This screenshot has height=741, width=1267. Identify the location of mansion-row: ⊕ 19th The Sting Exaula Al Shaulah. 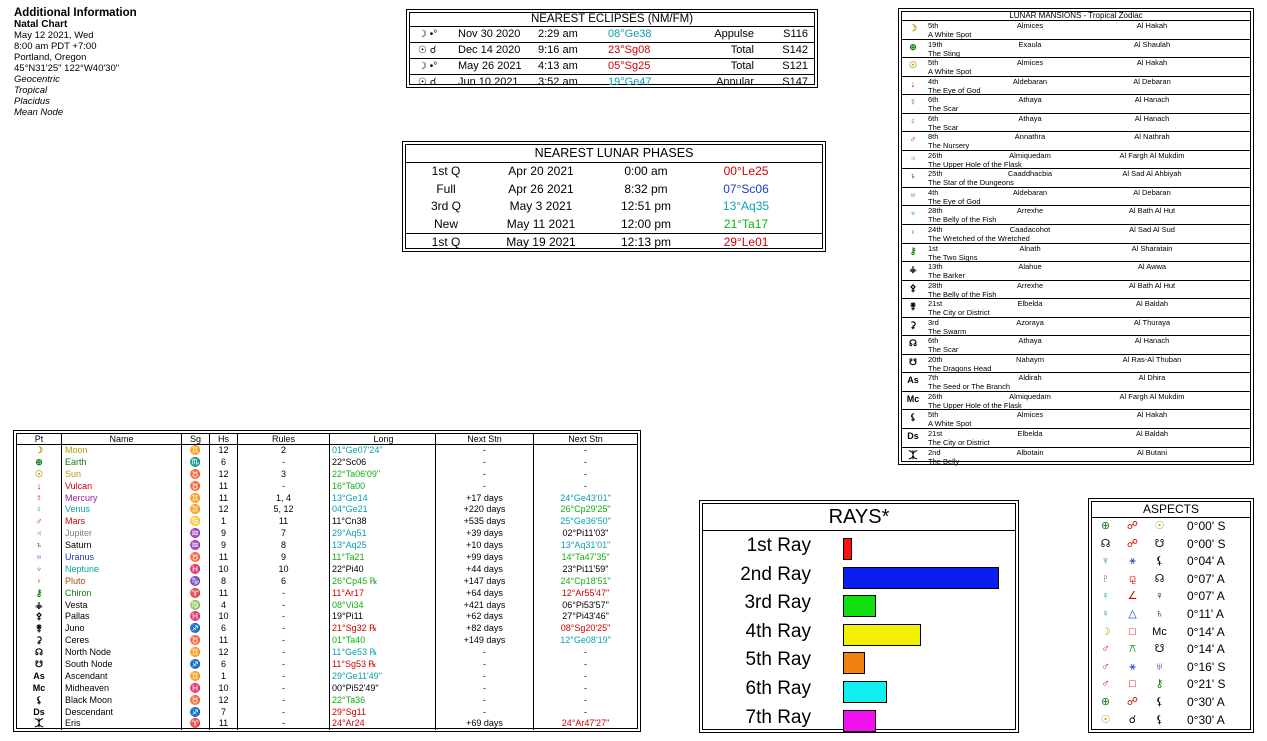
(1076, 49).